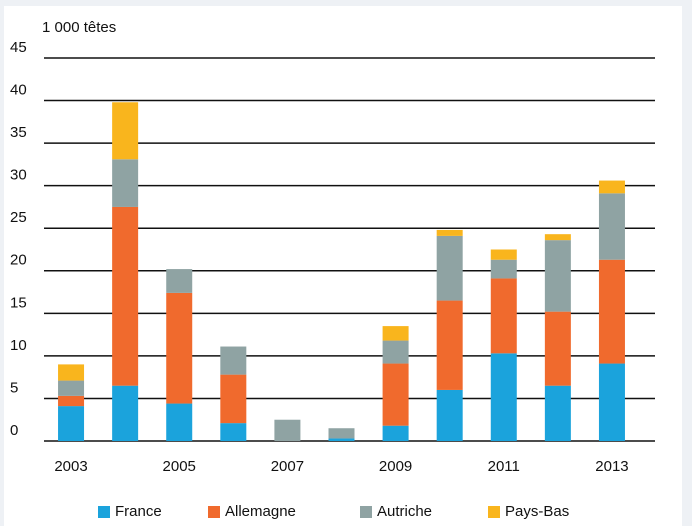 The width and height of the screenshot is (692, 526). What do you see at coordinates (404, 511) in the screenshot?
I see `legend-label: Autriche` at bounding box center [404, 511].